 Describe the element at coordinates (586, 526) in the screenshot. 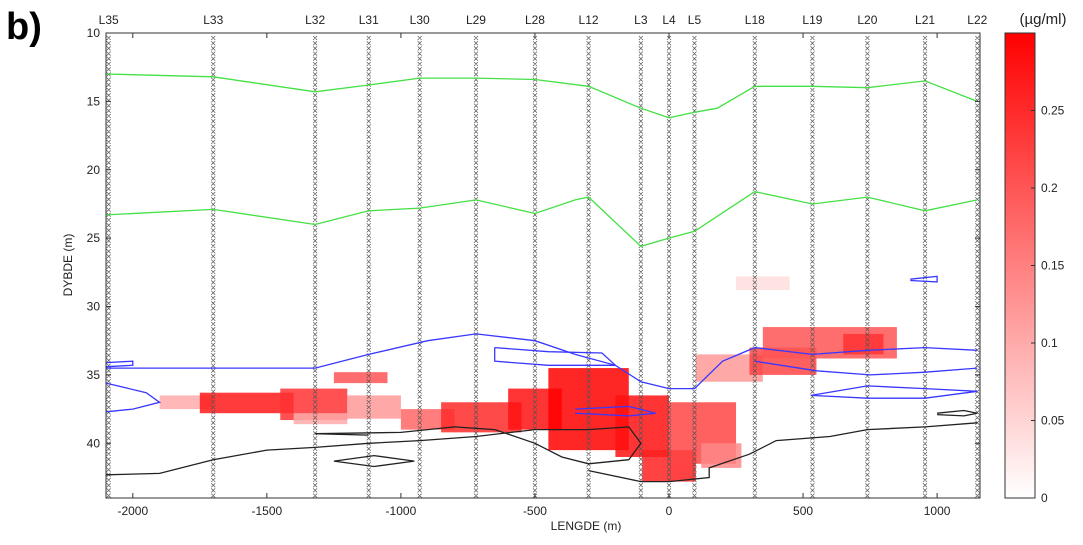

I see `x-axis-label: LENGDE (m)` at that location.